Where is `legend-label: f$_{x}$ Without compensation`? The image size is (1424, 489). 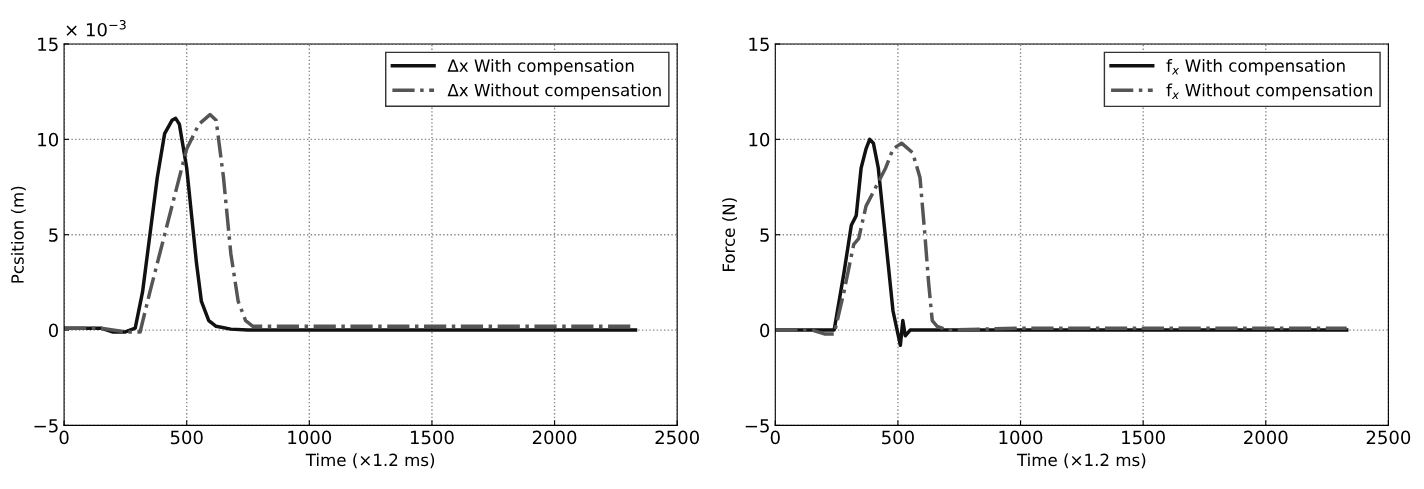
legend-label: f$_{x}$ Without compensation is located at coordinates (1269, 91).